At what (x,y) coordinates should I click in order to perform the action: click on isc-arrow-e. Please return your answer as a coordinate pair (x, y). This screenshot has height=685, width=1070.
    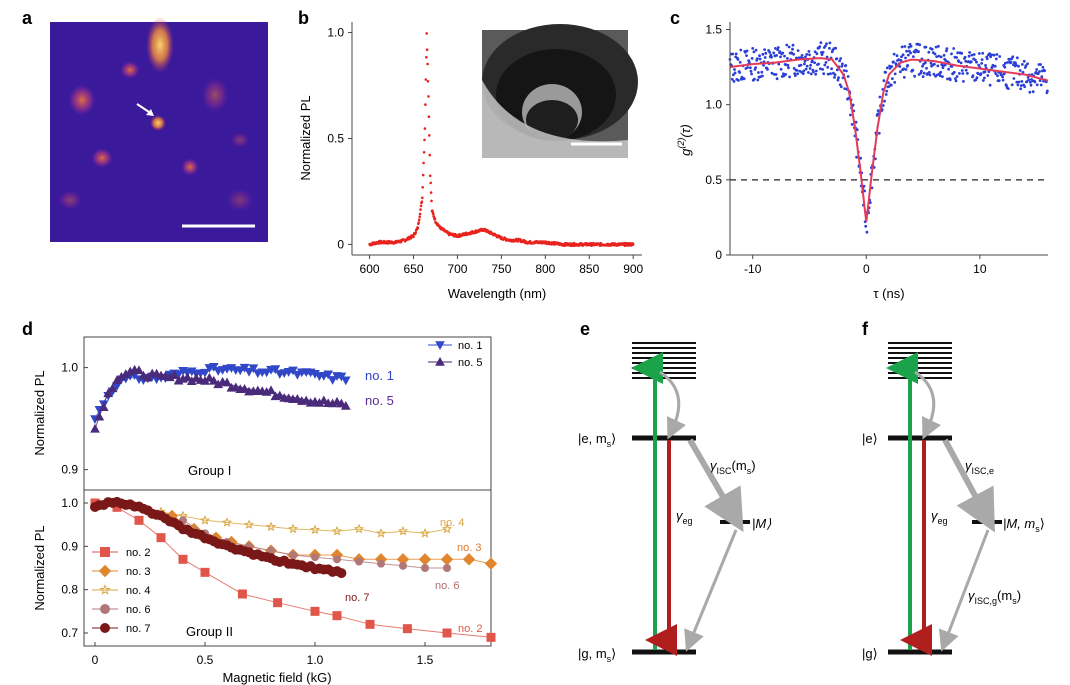
    Looking at the image, I should click on (715, 485).